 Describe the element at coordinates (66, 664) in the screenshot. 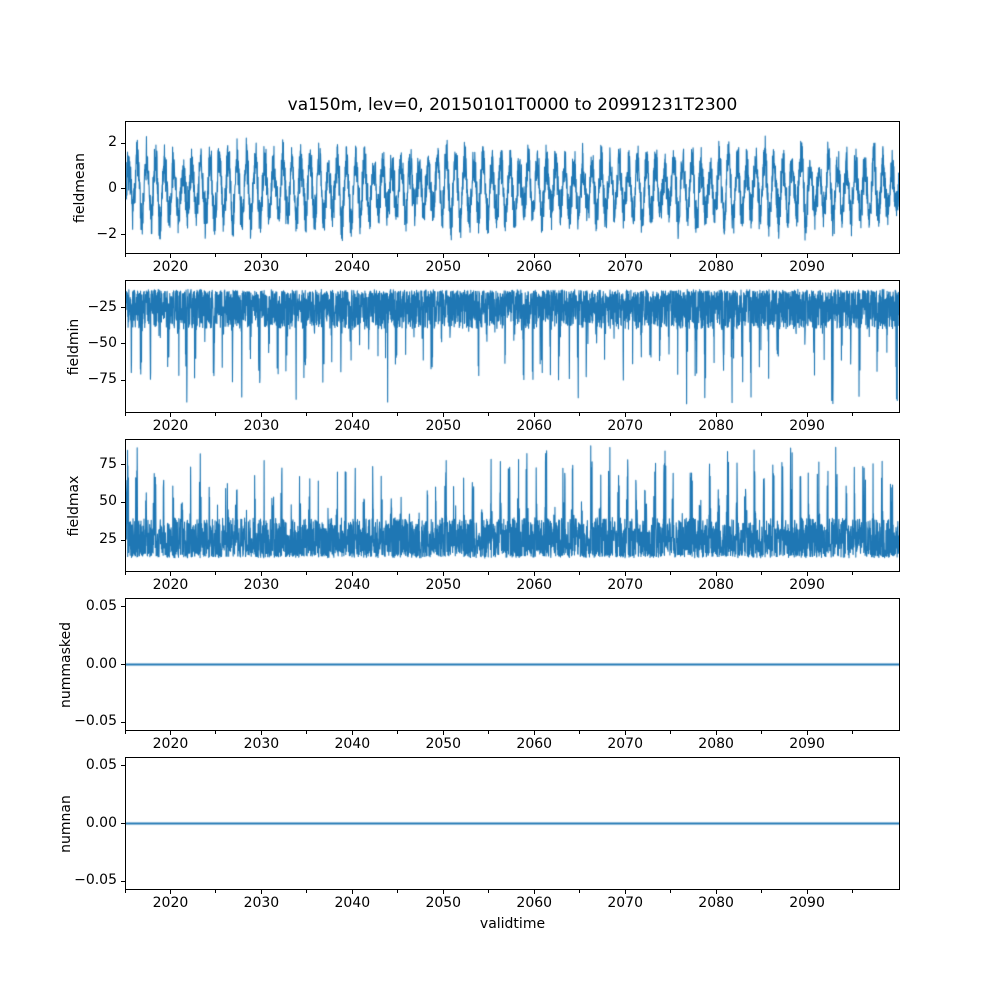

I see `y-axis-label-nummasked: nummasked` at that location.